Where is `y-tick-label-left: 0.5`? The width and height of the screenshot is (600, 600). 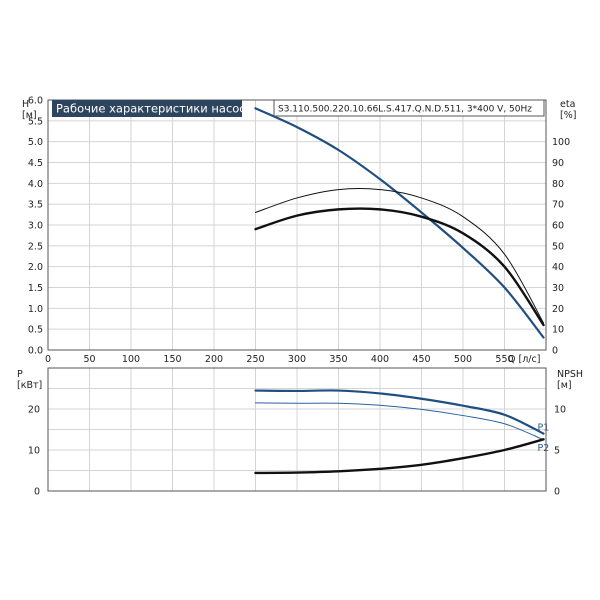 y-tick-label-left: 0.5 is located at coordinates (35, 330).